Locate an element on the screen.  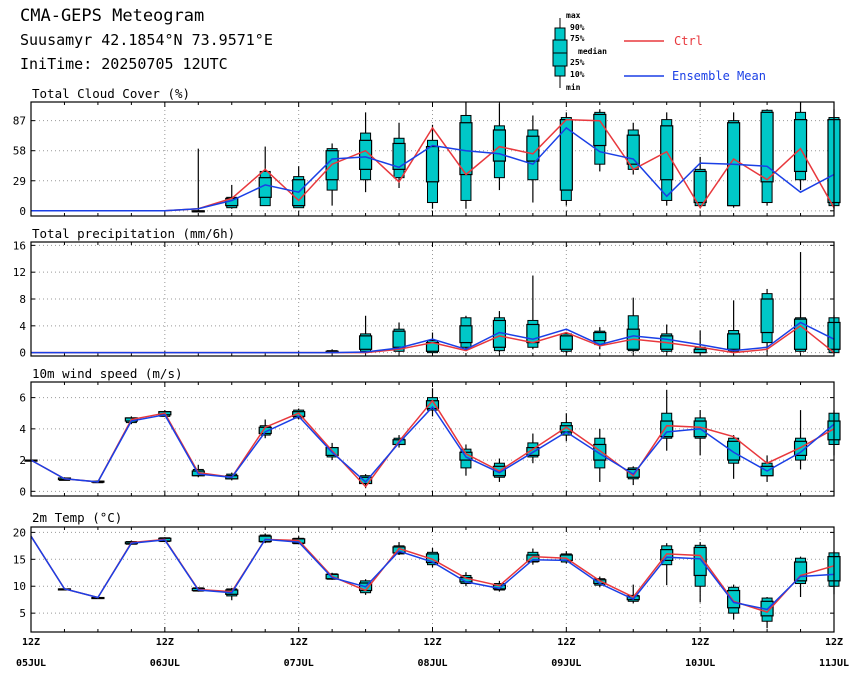
legend-box-label: 75% is located at coordinates (577, 38).